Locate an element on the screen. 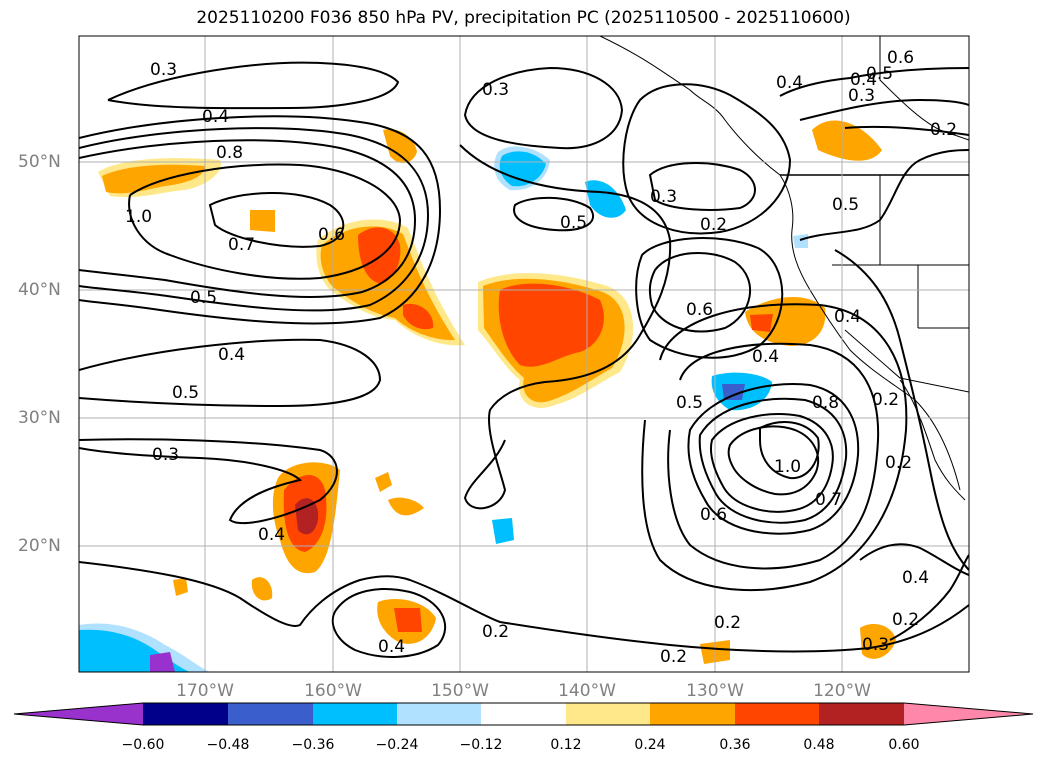  colorbar-extend-low is located at coordinates (78, 714).